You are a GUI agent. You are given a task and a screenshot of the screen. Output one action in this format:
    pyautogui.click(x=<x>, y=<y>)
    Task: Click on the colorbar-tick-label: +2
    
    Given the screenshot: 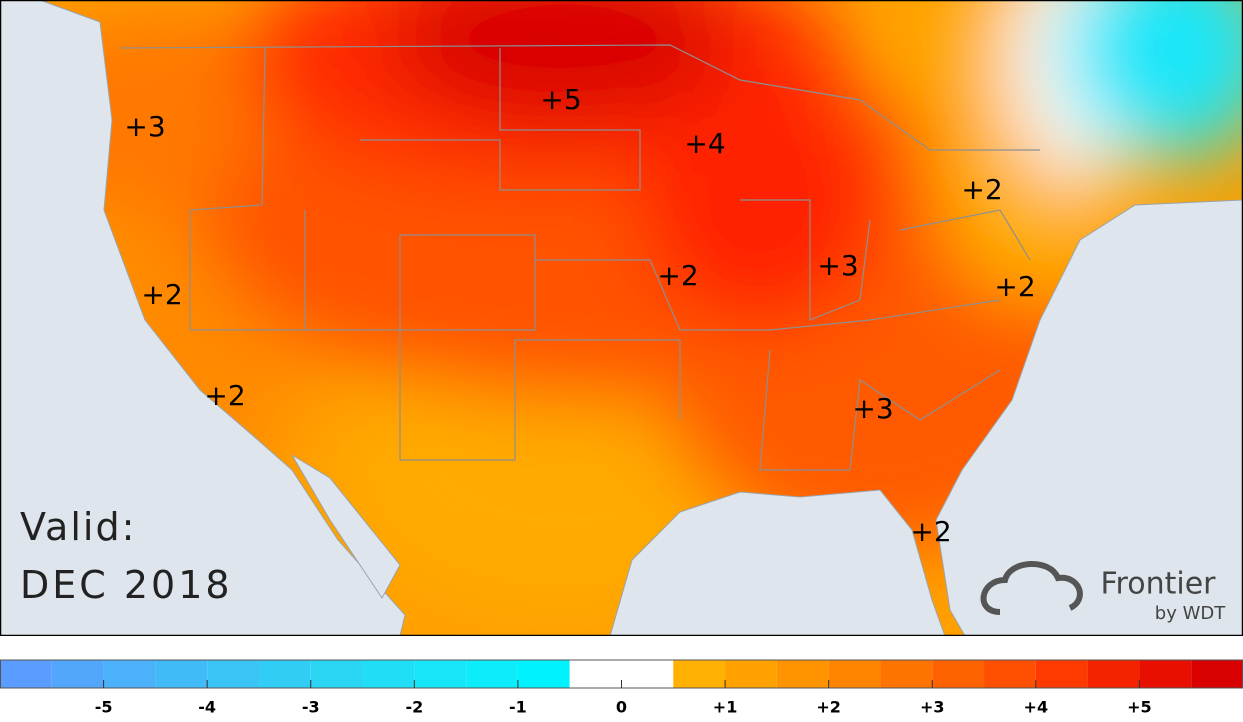 What is the action you would take?
    pyautogui.click(x=828, y=707)
    